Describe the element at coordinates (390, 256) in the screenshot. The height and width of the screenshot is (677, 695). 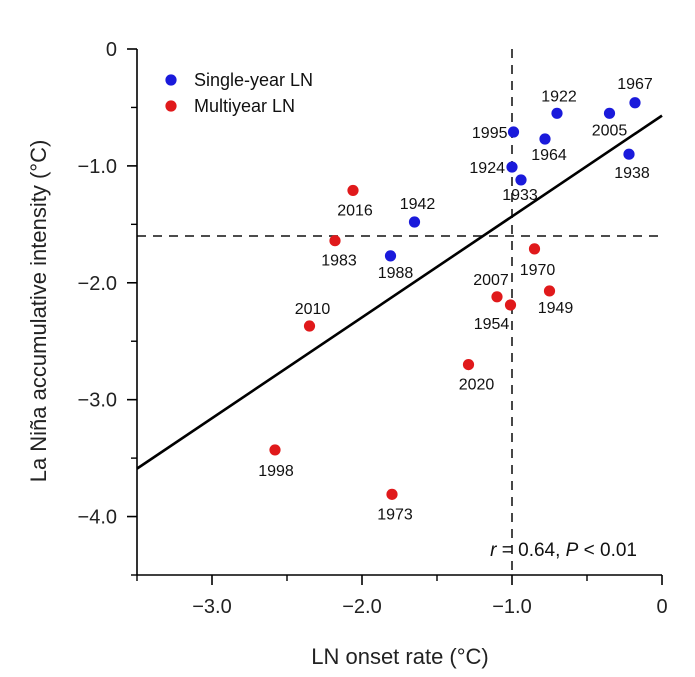
I see `data-point-1988` at that location.